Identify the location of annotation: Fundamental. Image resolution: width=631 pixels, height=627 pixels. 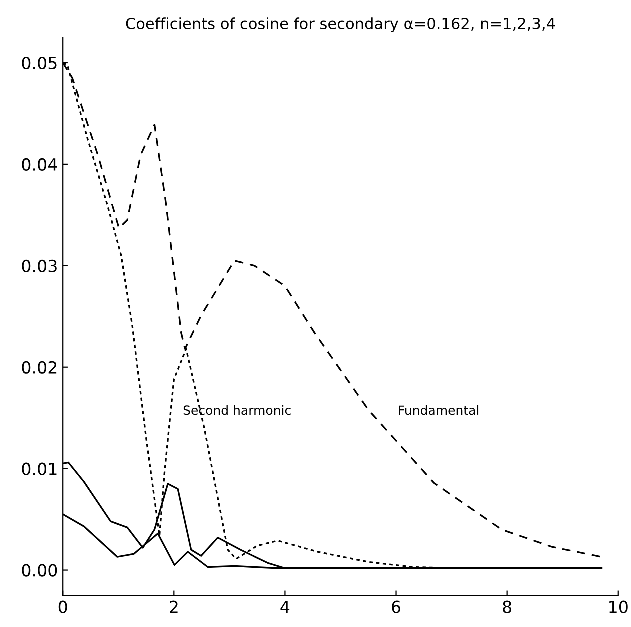
(439, 410).